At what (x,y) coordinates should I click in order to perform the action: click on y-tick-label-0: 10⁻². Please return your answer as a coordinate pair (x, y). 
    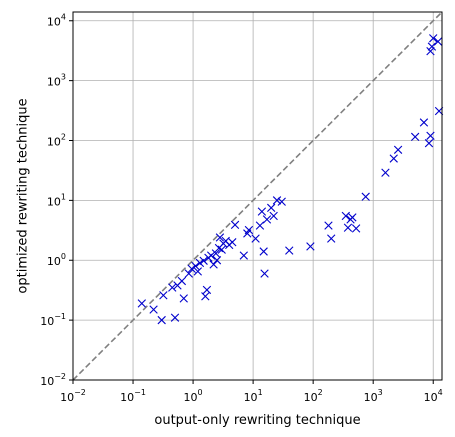
    Looking at the image, I should click on (53, 380).